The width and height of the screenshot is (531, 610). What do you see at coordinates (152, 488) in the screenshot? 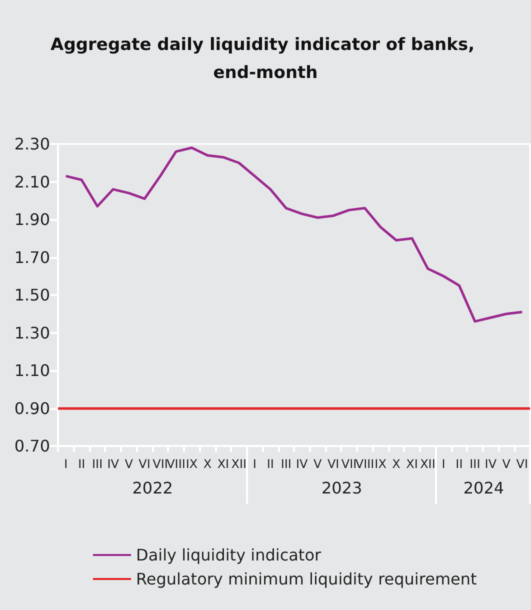
I see `text: 2022` at bounding box center [152, 488].